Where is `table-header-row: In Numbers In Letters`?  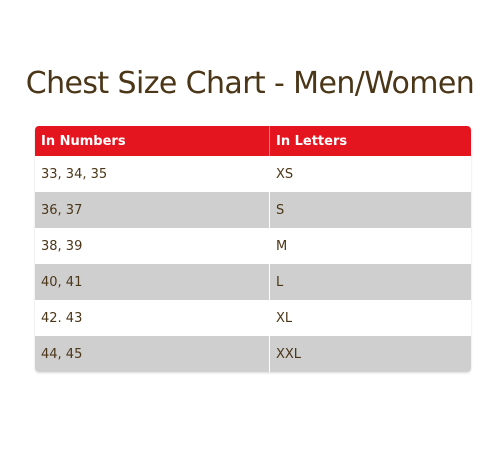
table-header-row: In Numbers In Letters is located at coordinates (253, 141).